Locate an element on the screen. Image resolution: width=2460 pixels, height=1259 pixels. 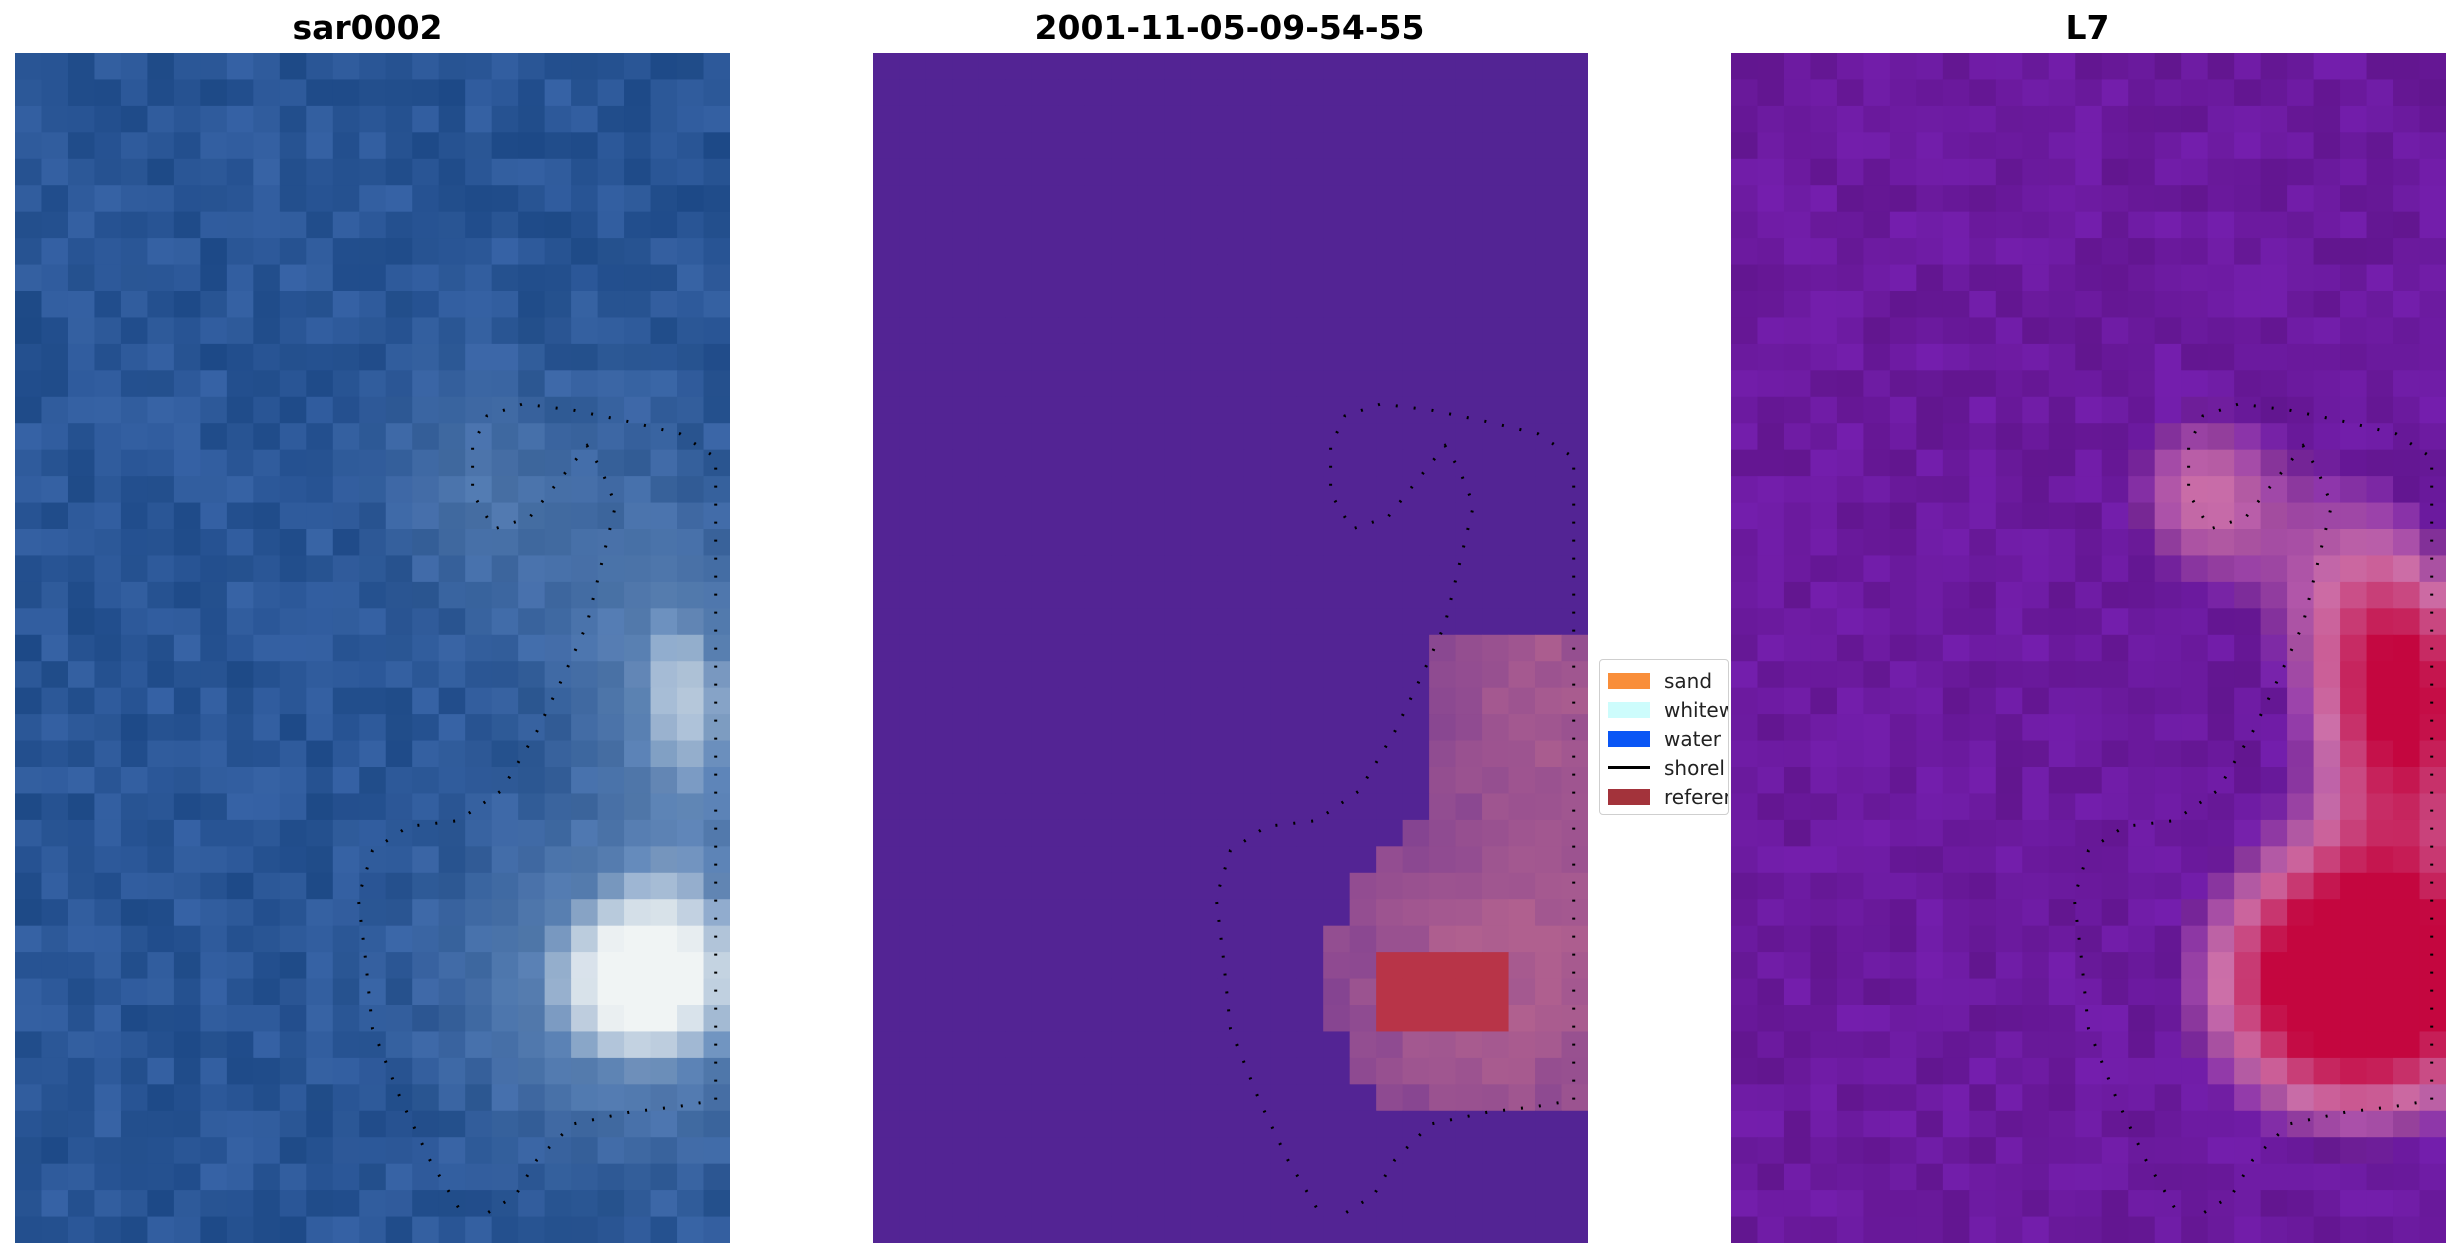
water-swatch-icon is located at coordinates (1629, 738).